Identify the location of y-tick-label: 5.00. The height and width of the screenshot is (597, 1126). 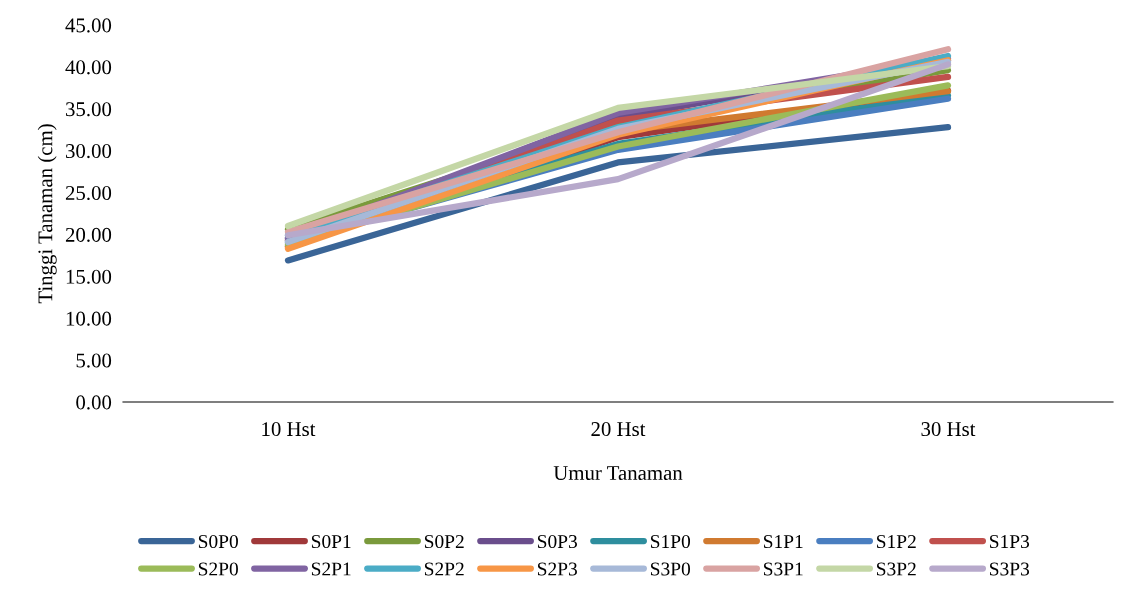
(94, 360).